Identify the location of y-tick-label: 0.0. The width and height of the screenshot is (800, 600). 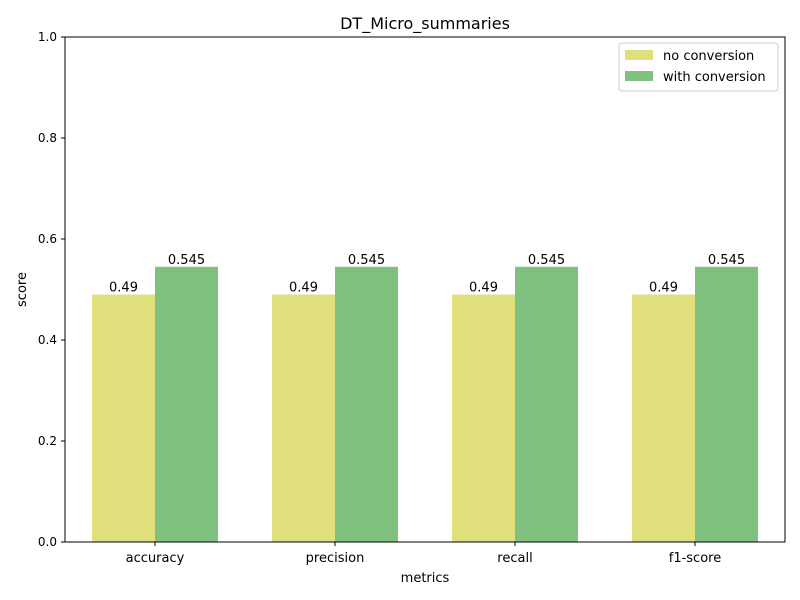
(47, 542).